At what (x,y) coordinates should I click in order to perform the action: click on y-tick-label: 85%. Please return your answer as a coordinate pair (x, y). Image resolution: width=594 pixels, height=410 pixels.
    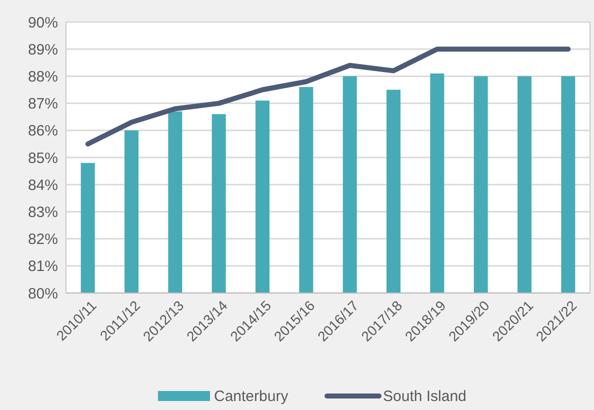
    Looking at the image, I should click on (43, 158).